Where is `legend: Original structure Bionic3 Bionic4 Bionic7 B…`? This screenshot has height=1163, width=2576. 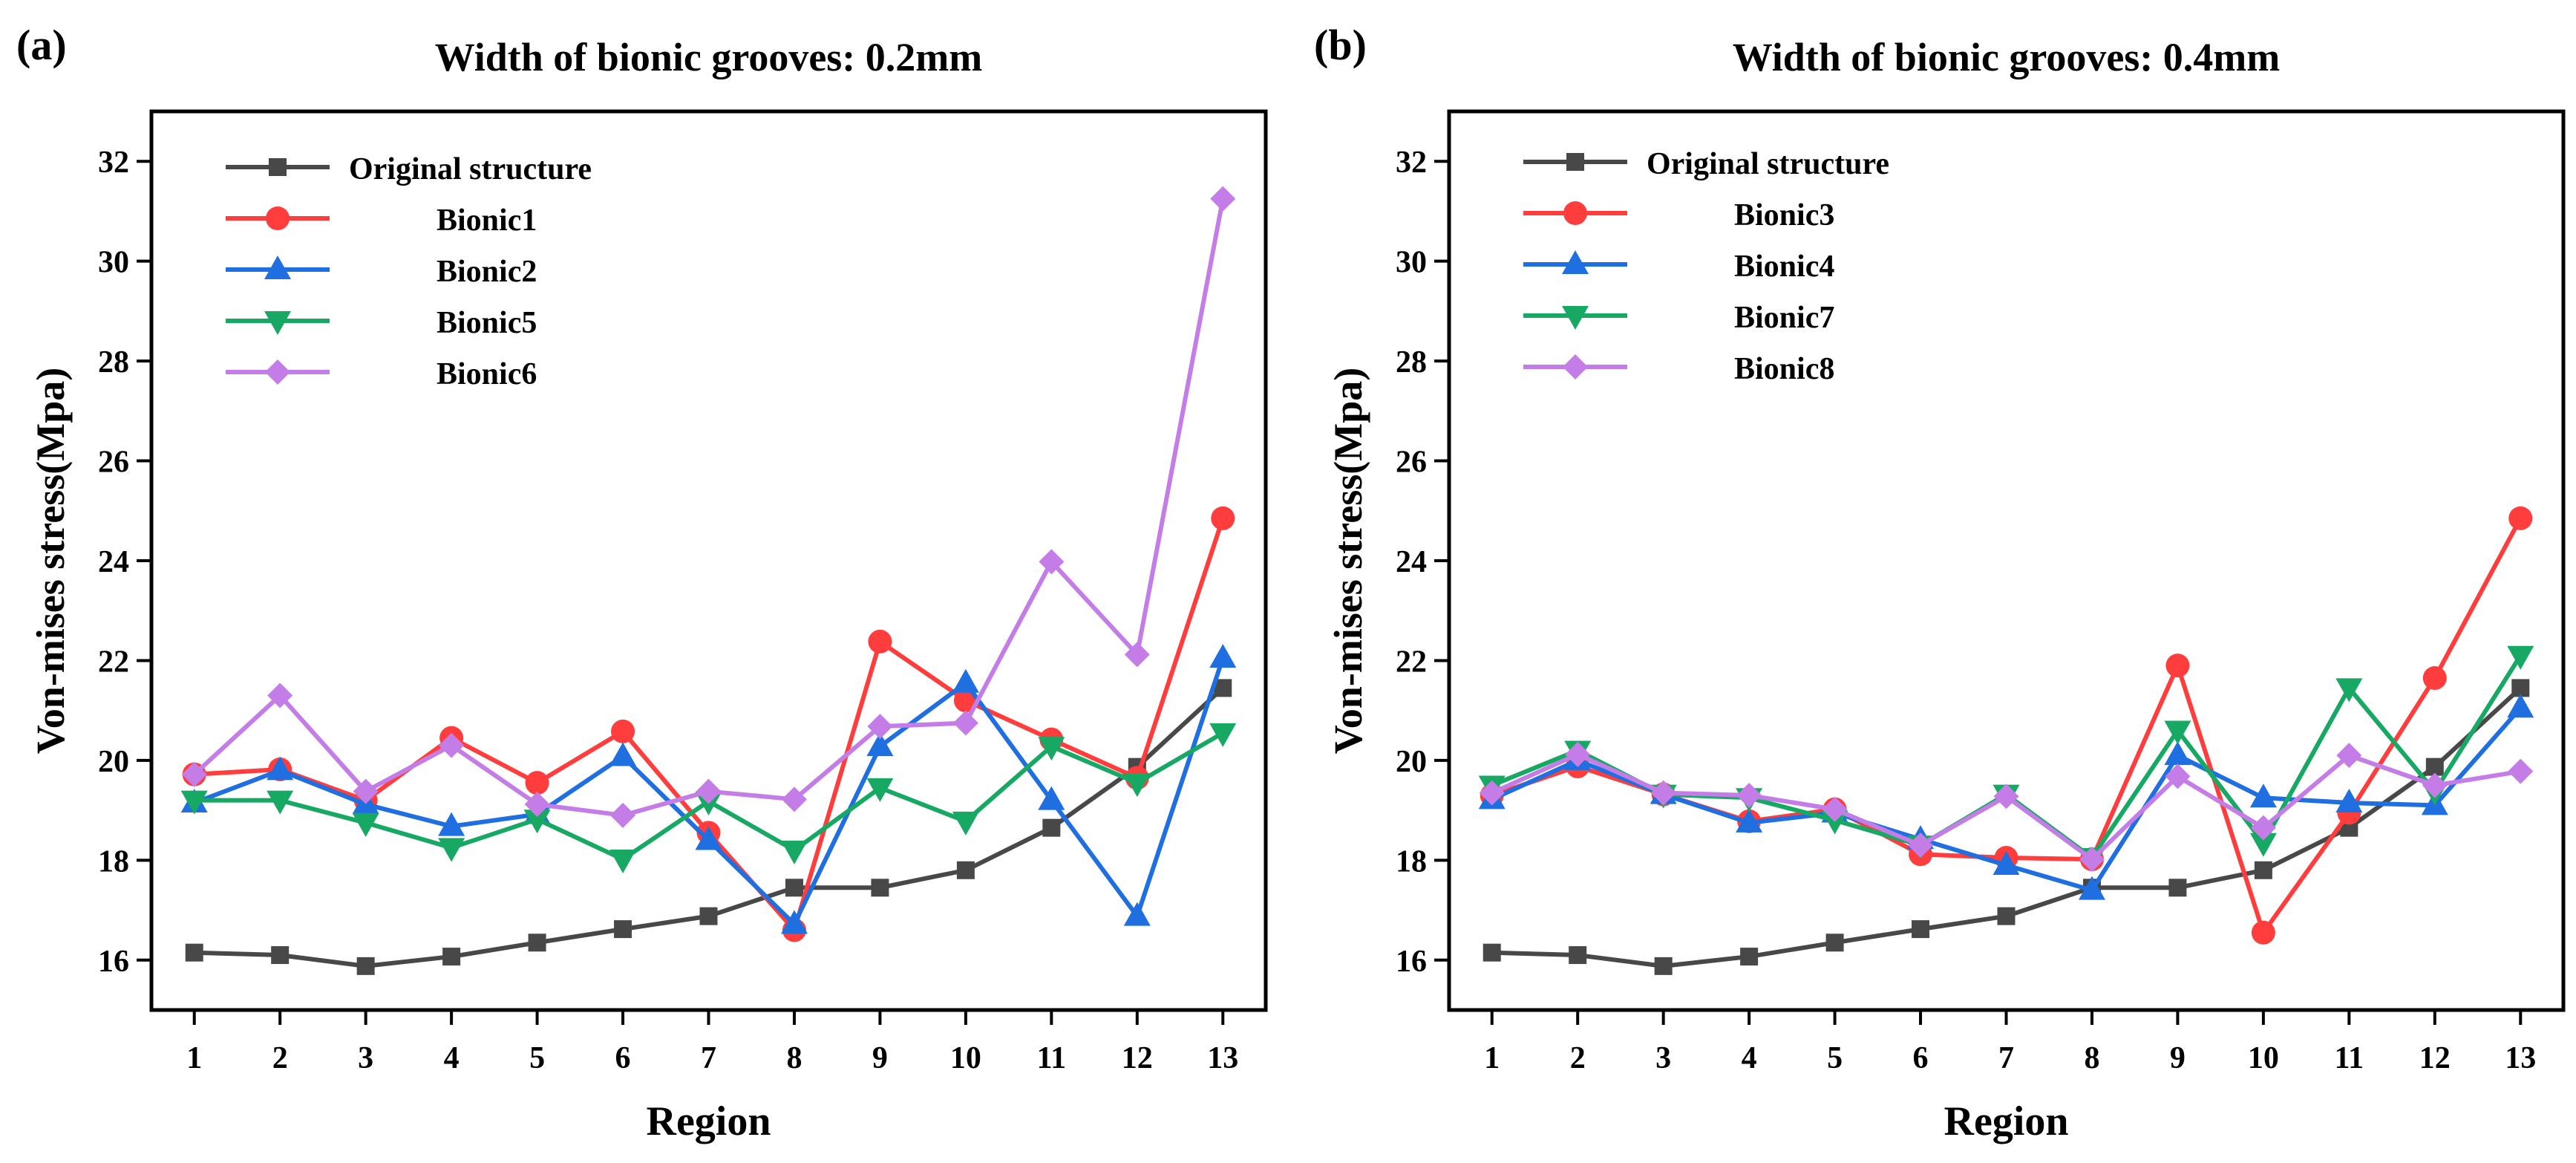
legend: Original structure Bionic3 Bionic4 Bionic7 B… is located at coordinates (1706, 266).